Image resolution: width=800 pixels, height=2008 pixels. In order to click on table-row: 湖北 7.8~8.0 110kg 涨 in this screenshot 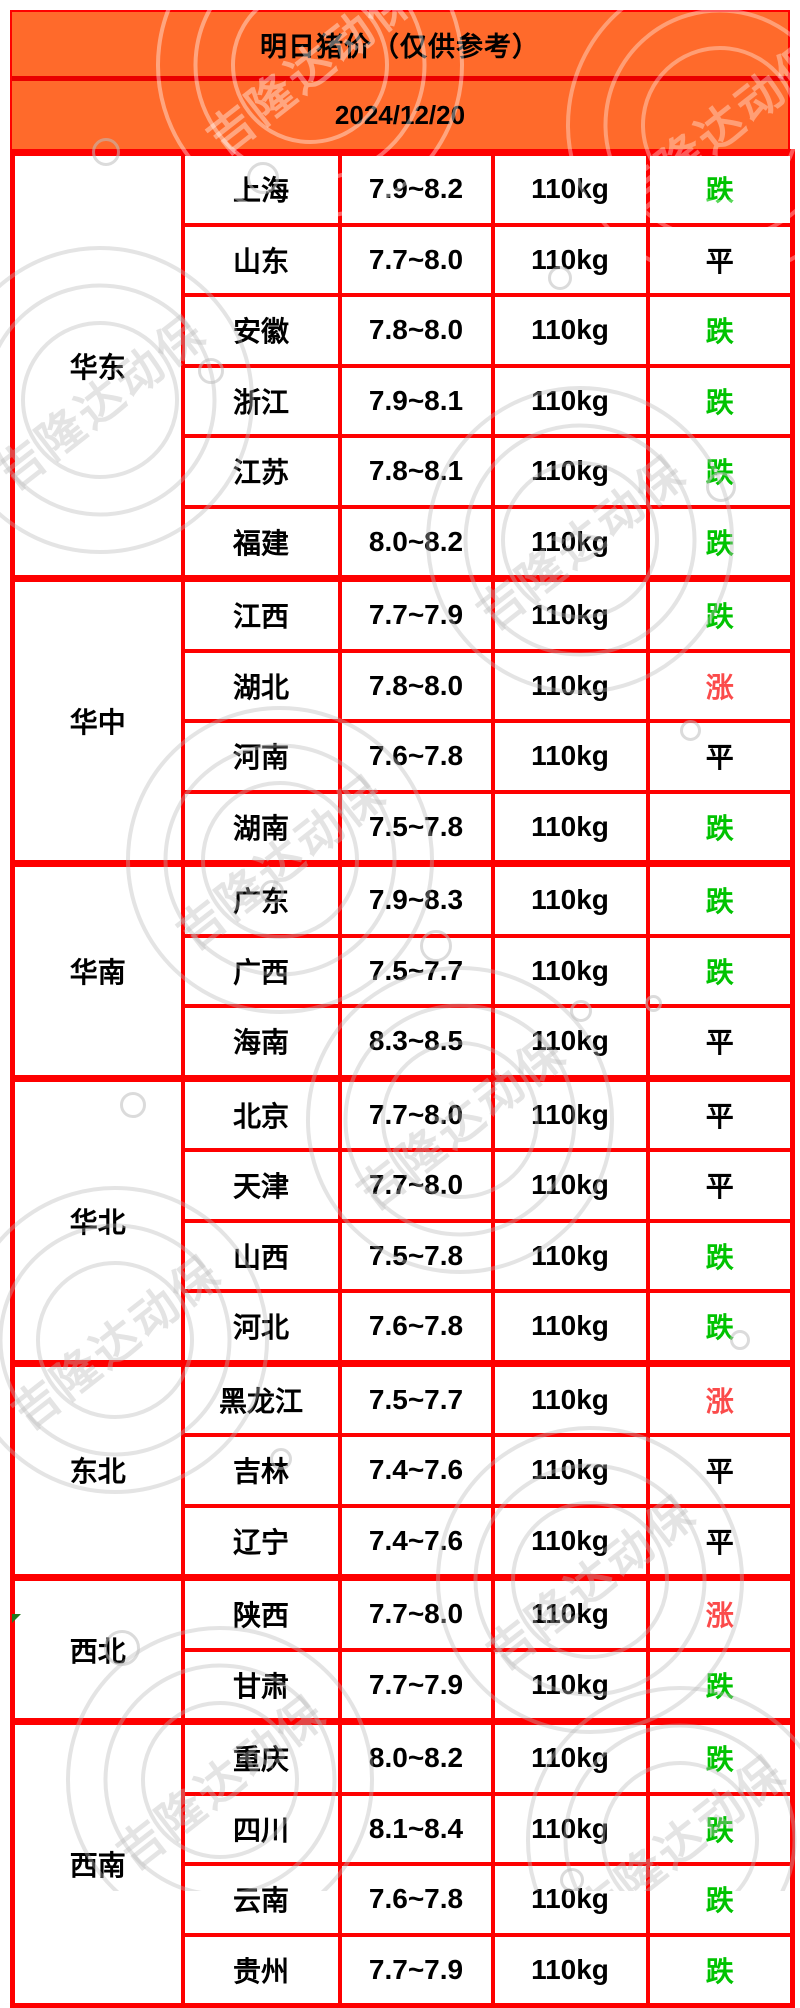, I will do `click(404, 685)`.